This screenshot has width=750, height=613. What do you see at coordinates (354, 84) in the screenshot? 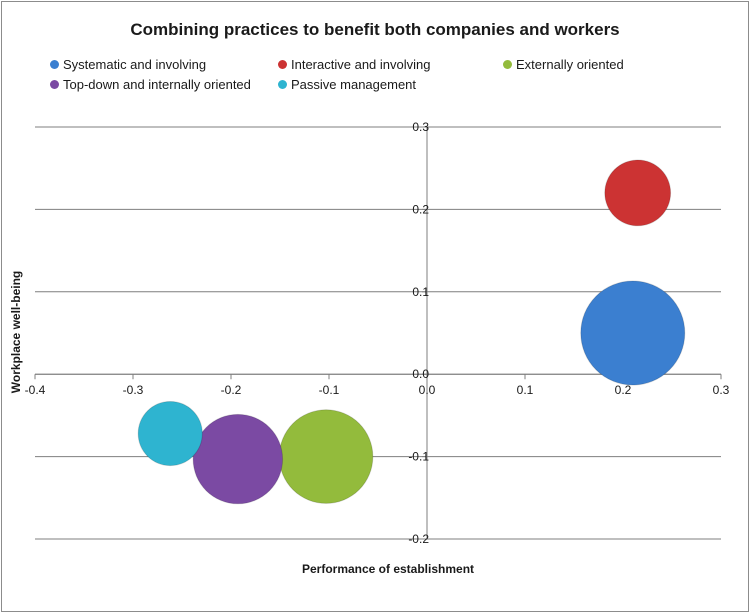
I see `legend-label: Passive management` at bounding box center [354, 84].